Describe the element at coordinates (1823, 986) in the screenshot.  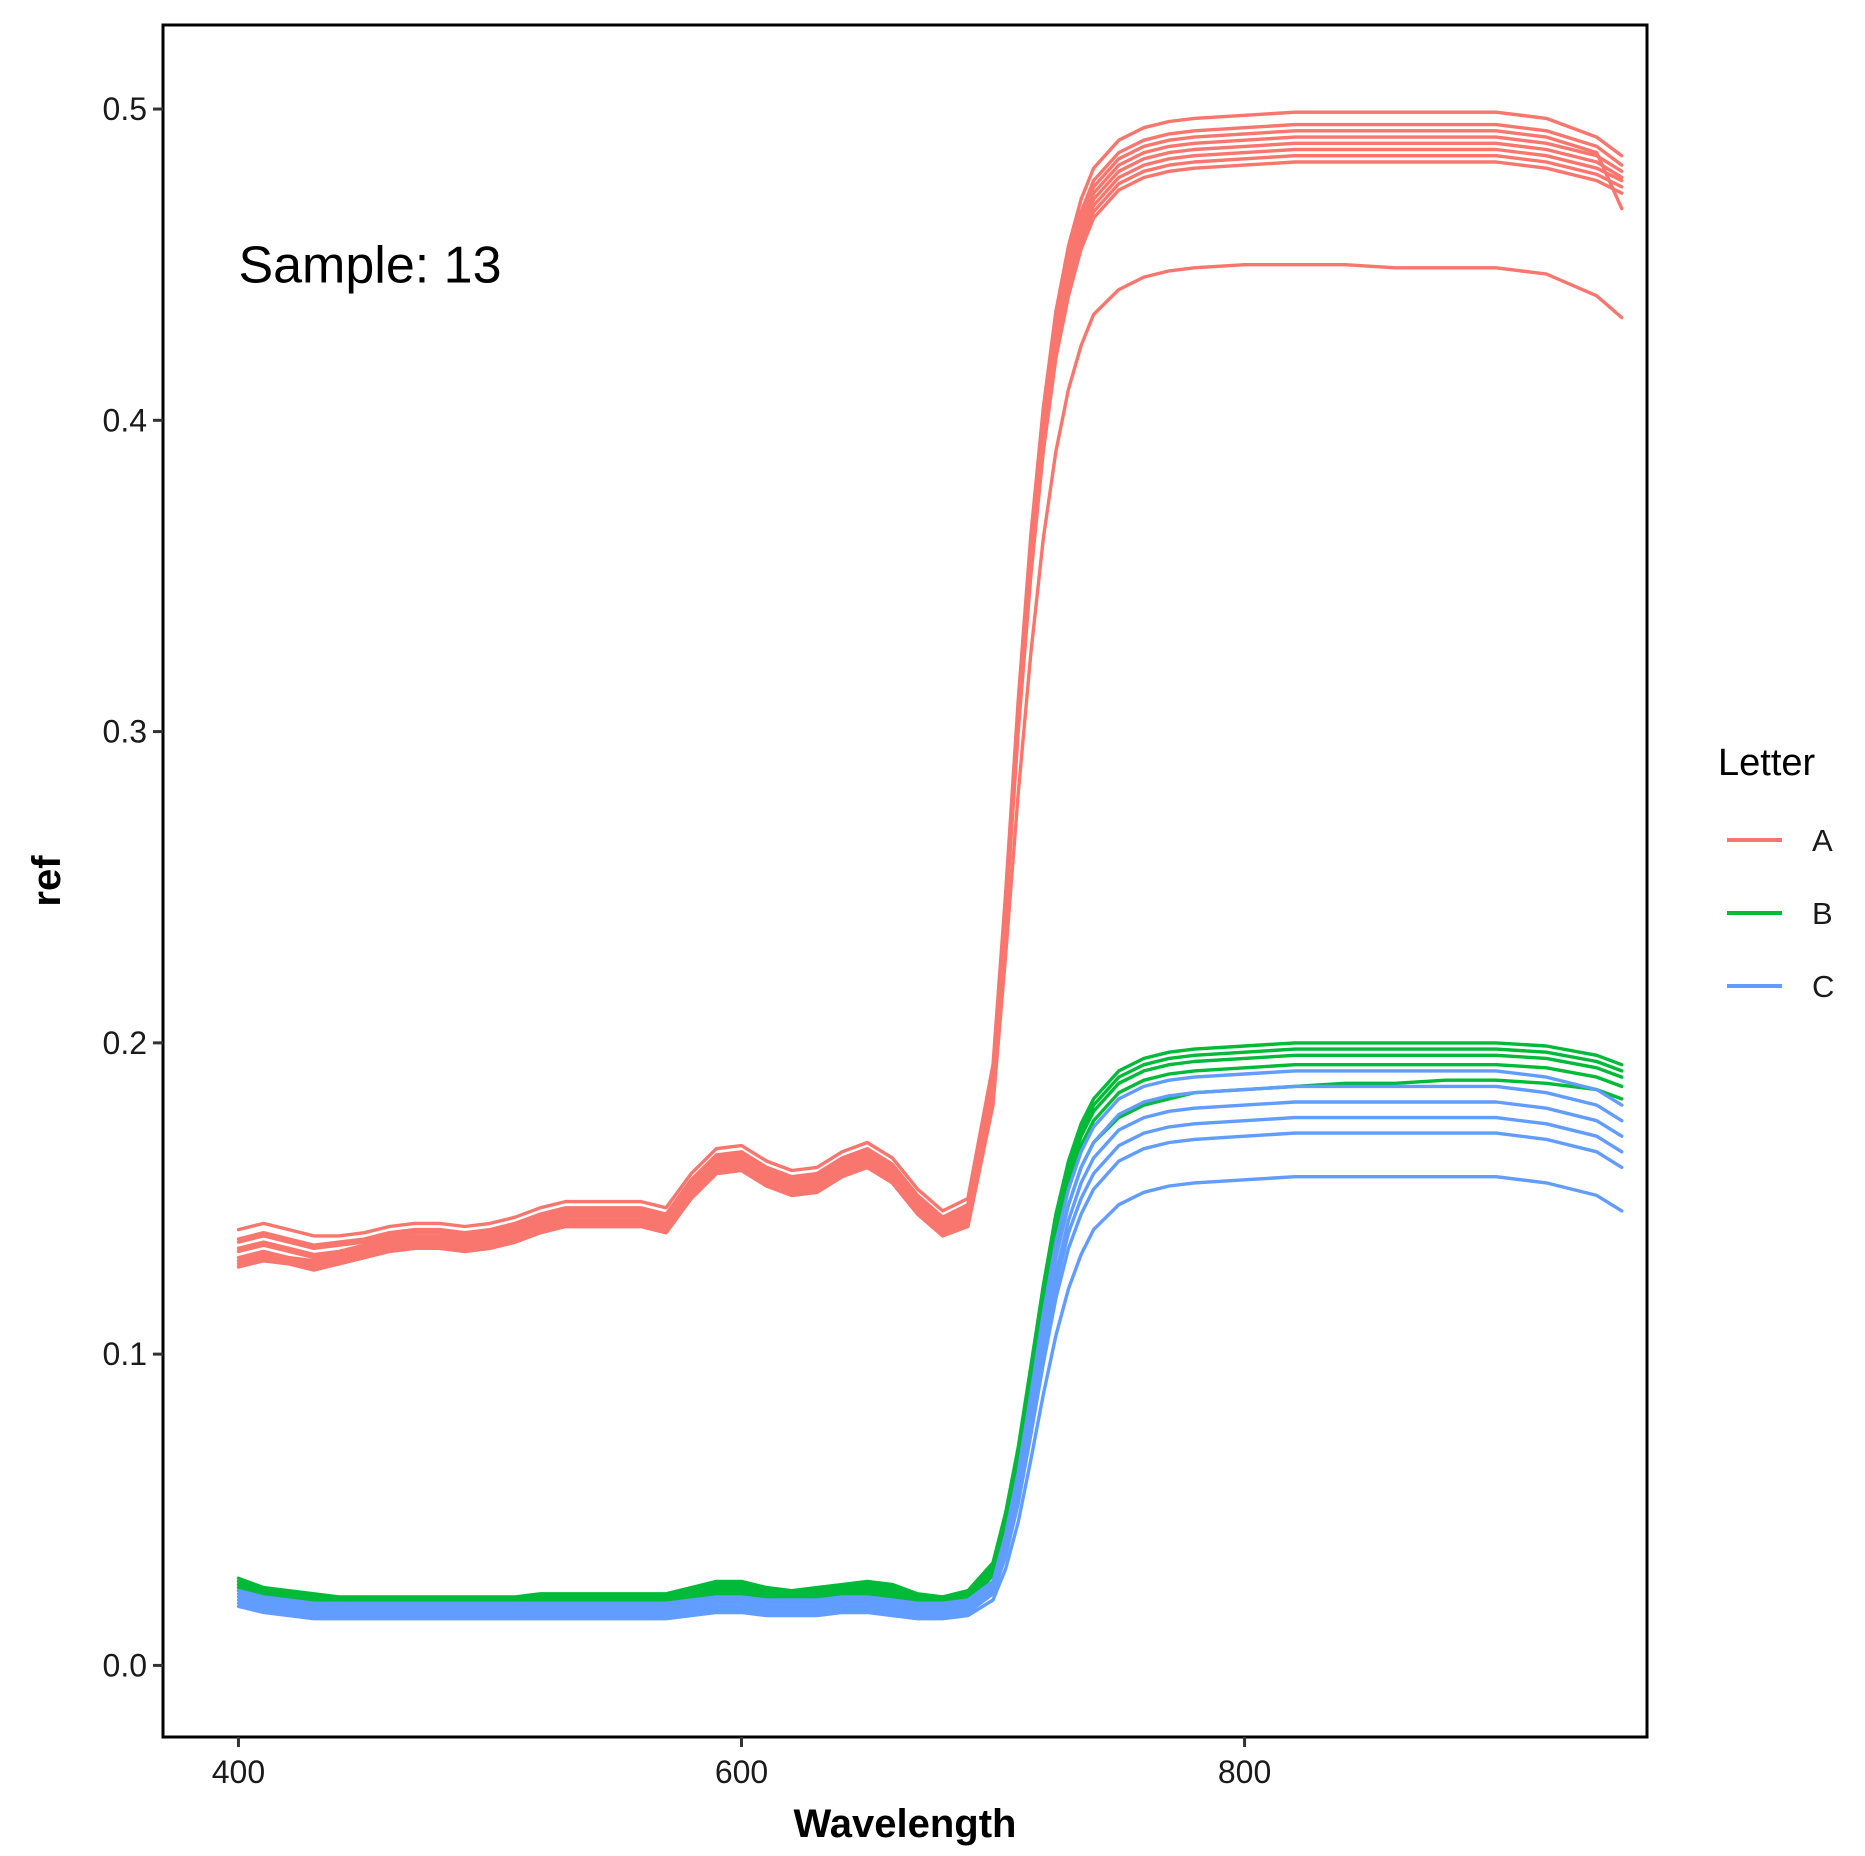
I see `legend-label-c: C` at that location.